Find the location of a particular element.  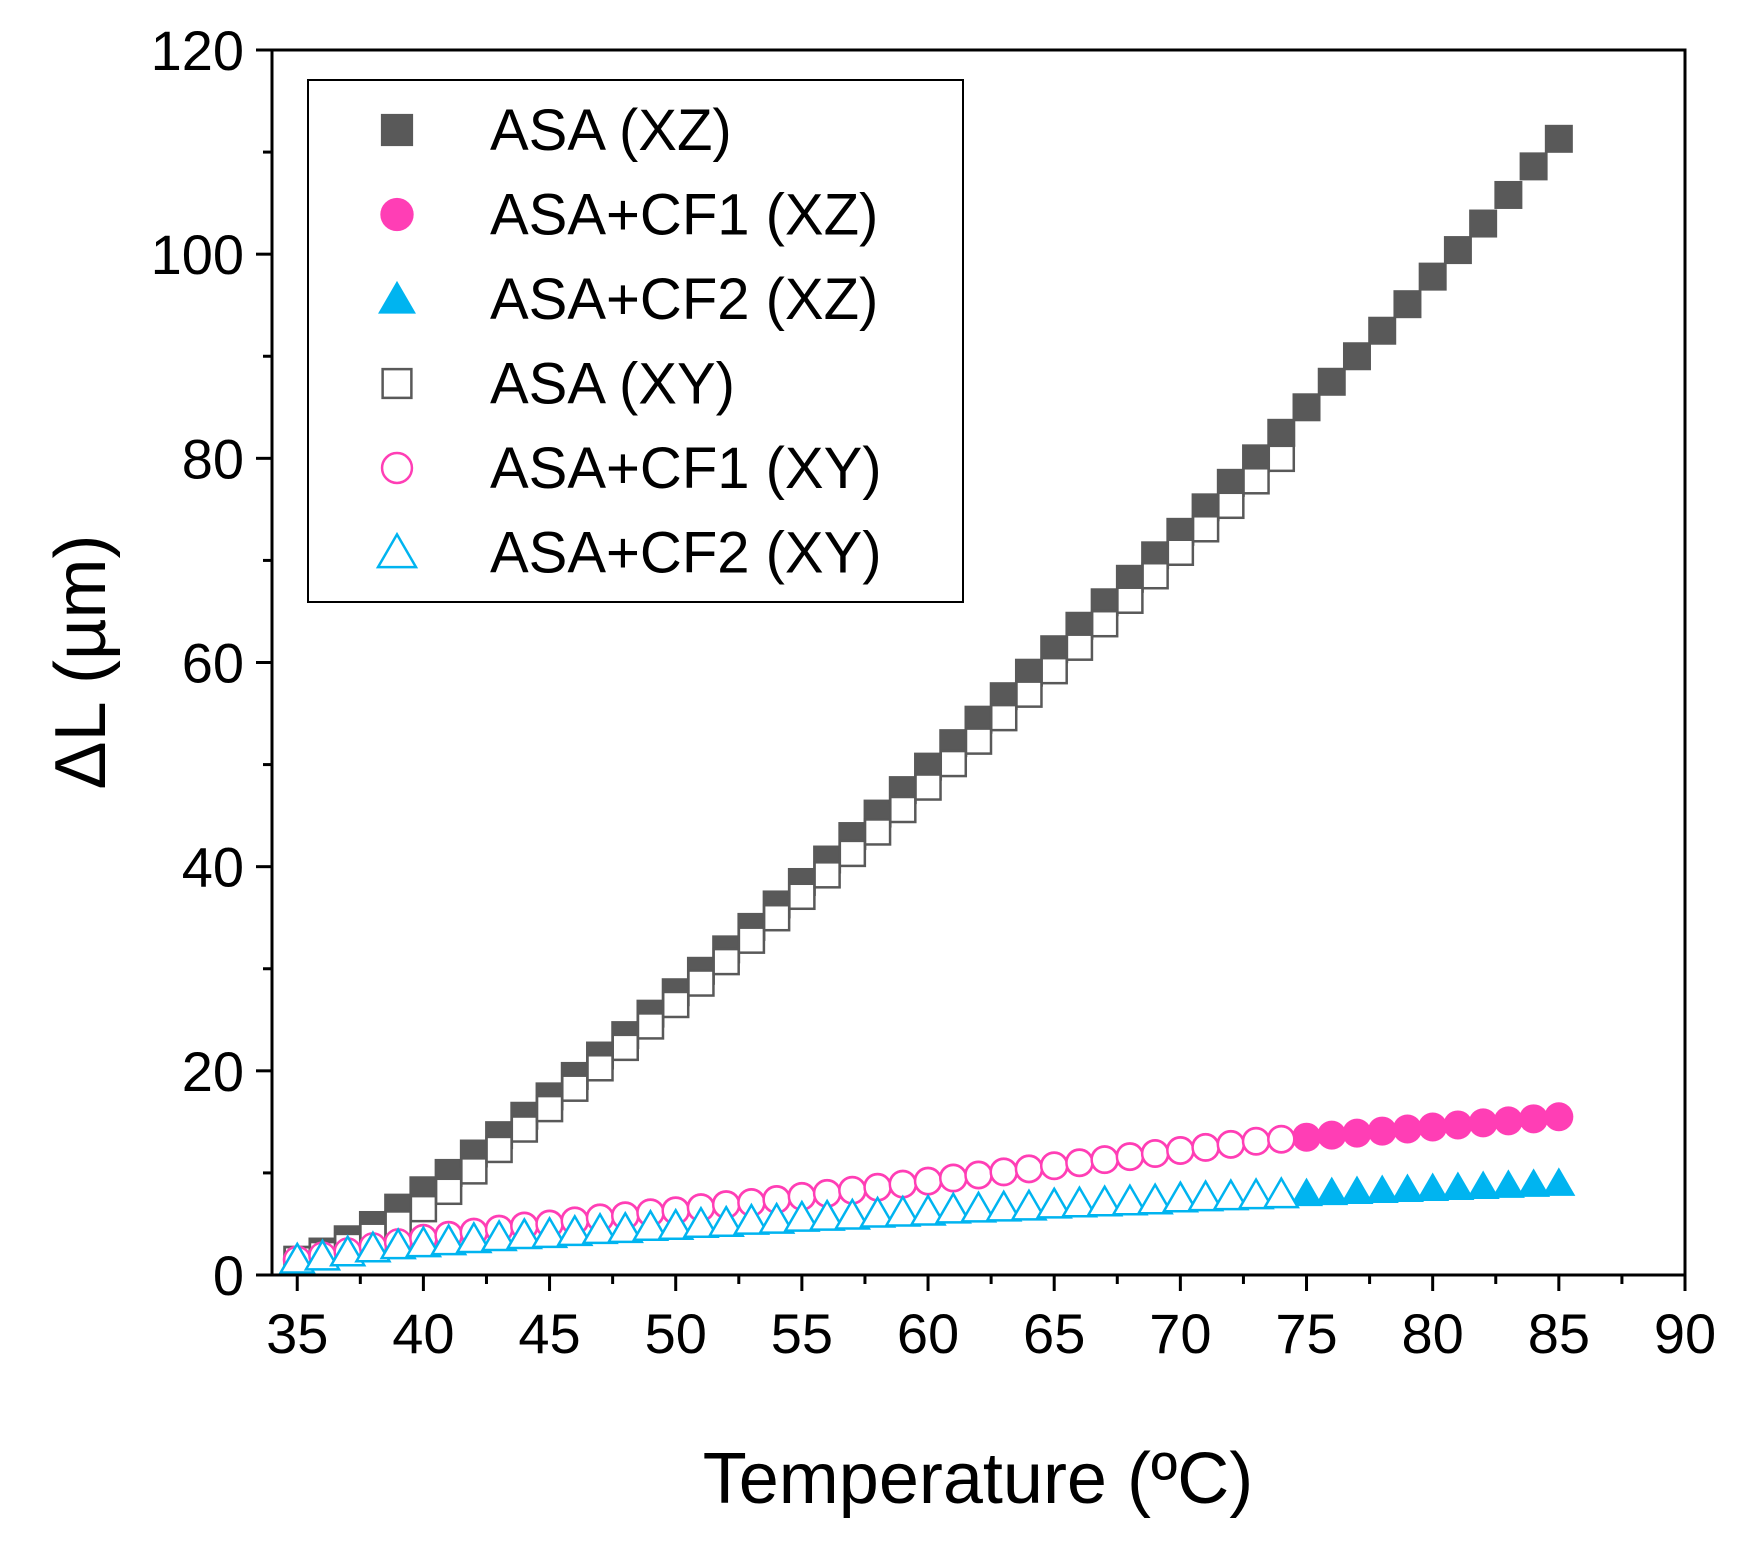

y-tick-label: 80 is located at coordinates (213, 458).